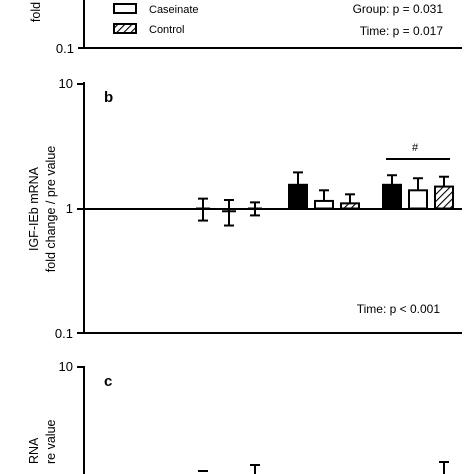 This screenshot has width=474, height=474. Describe the element at coordinates (108, 381) in the screenshot. I see `panel-c-letter: c` at that location.